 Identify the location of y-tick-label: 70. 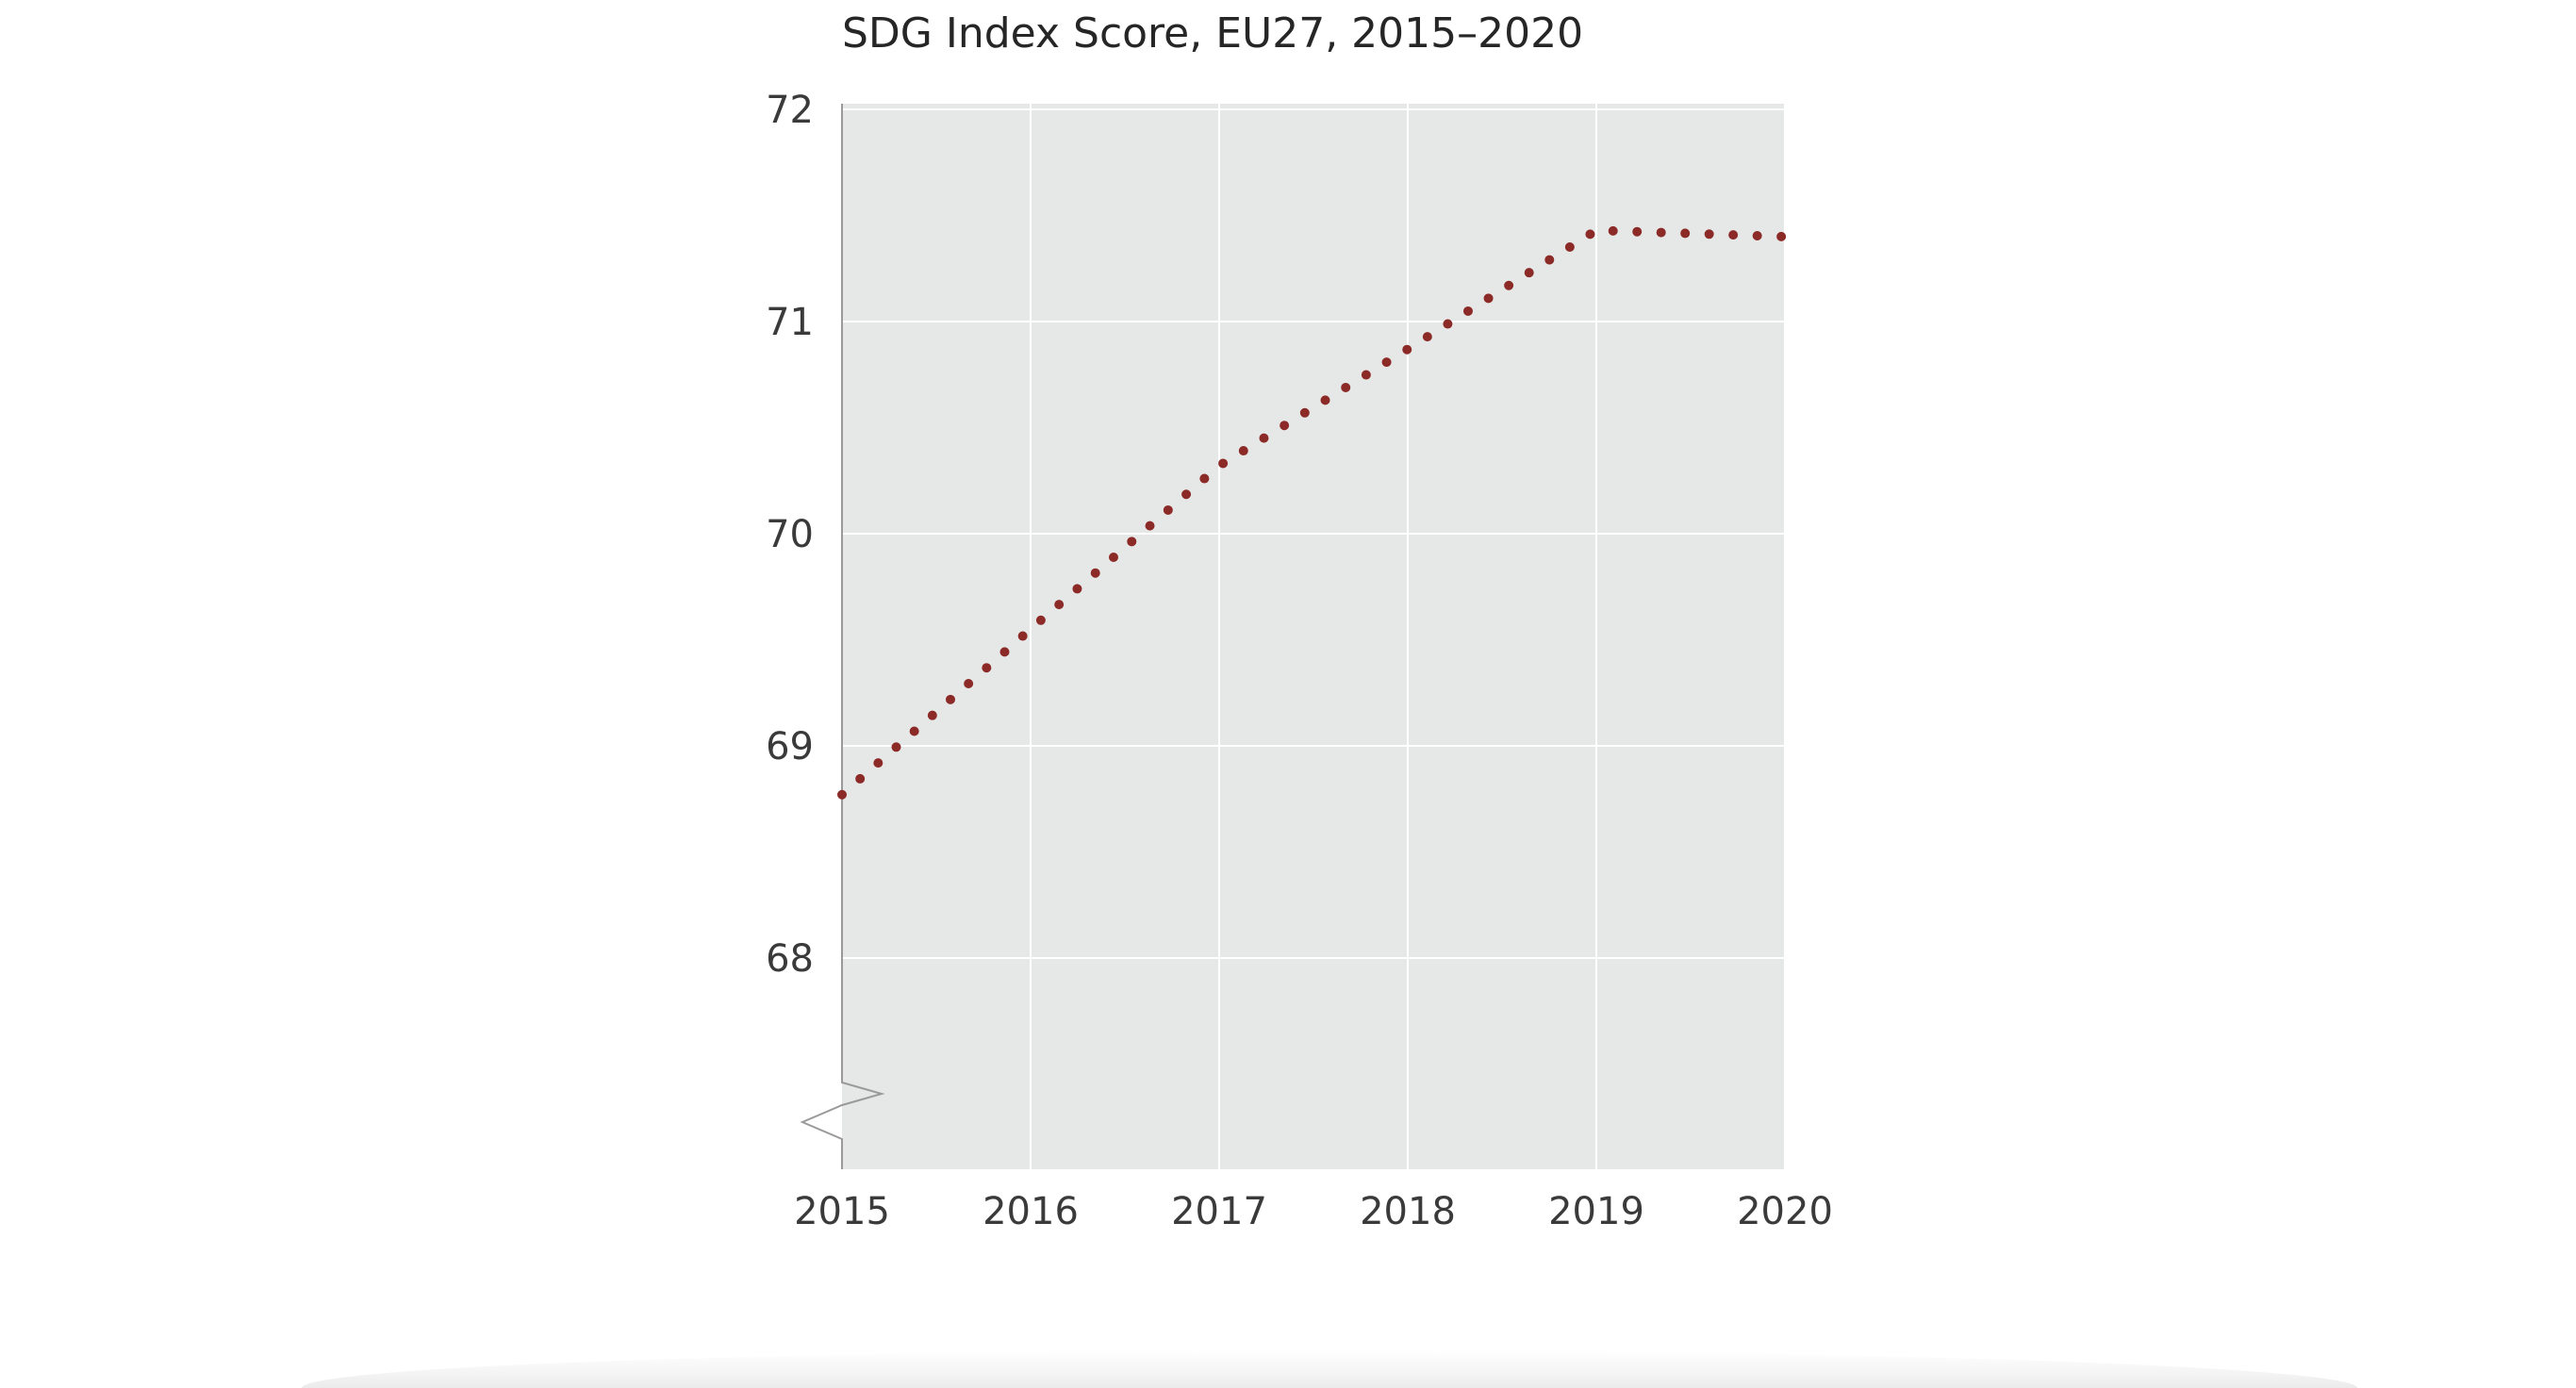
(790, 534).